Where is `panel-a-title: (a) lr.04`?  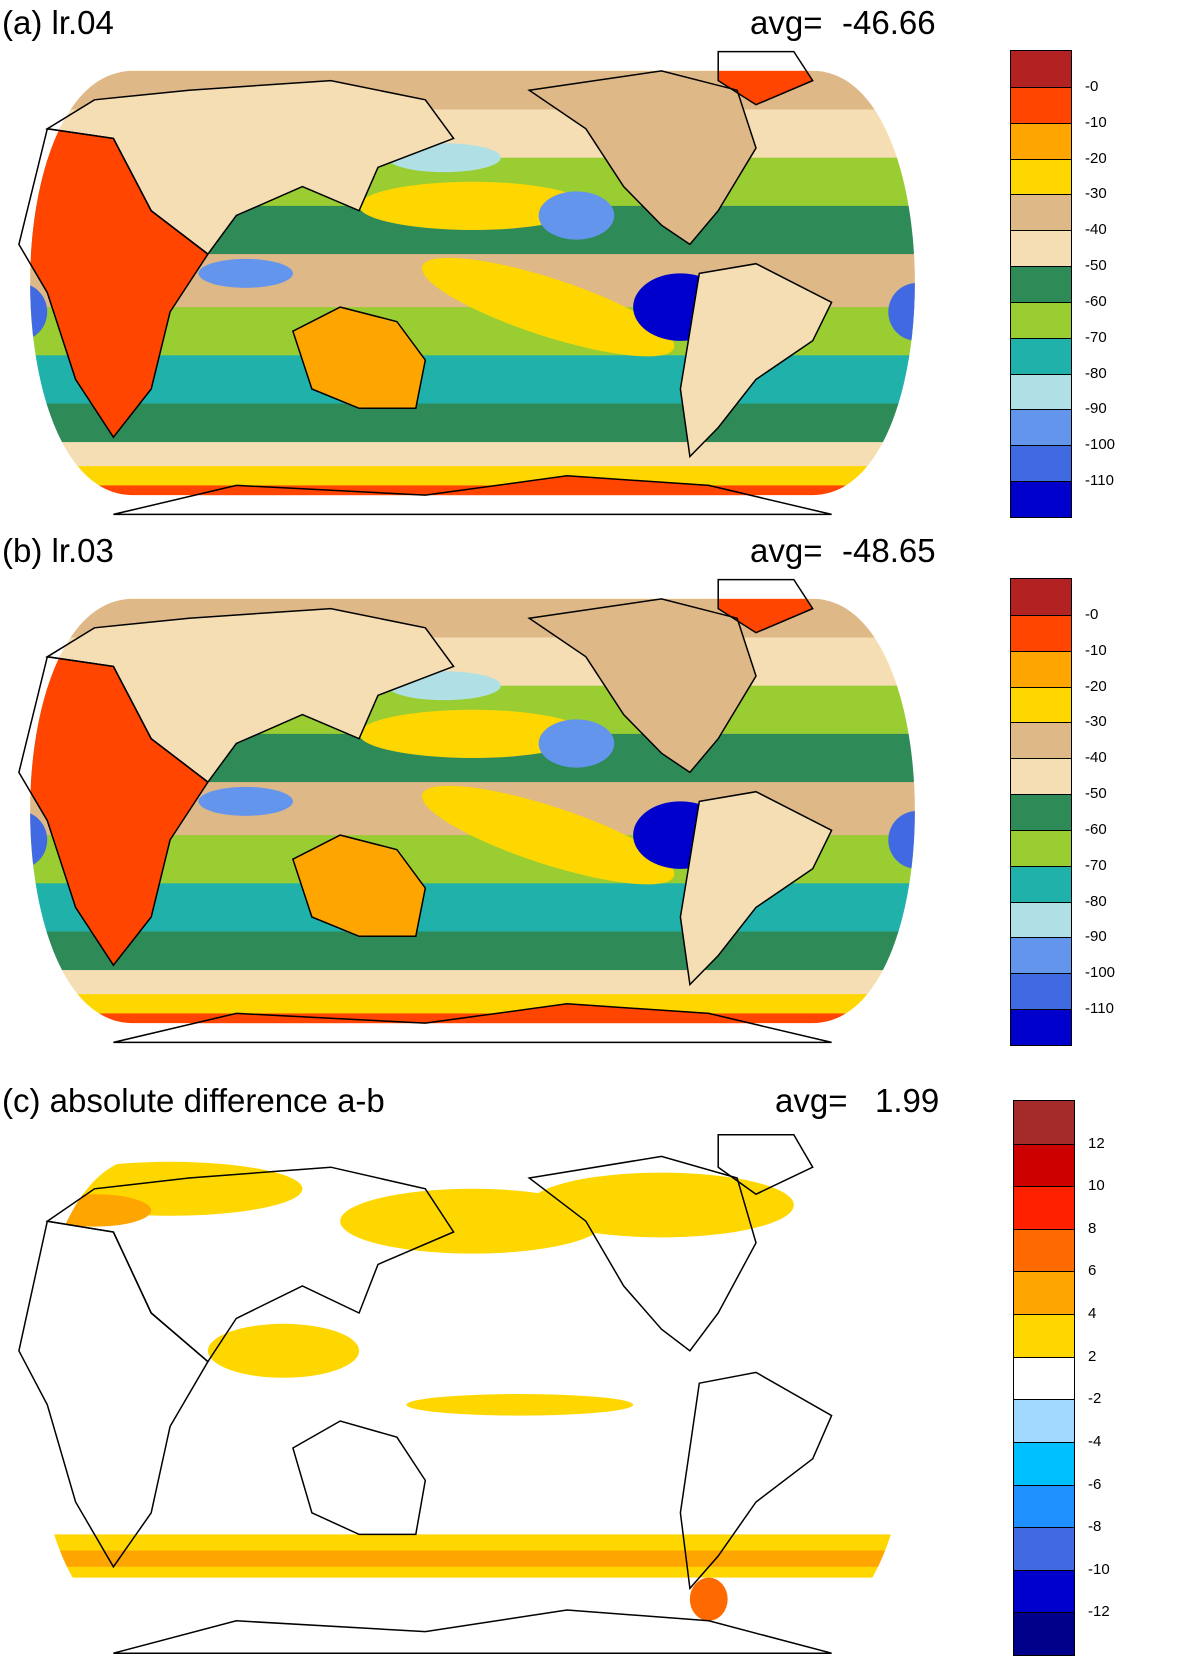
panel-a-title: (a) lr.04 is located at coordinates (58, 22).